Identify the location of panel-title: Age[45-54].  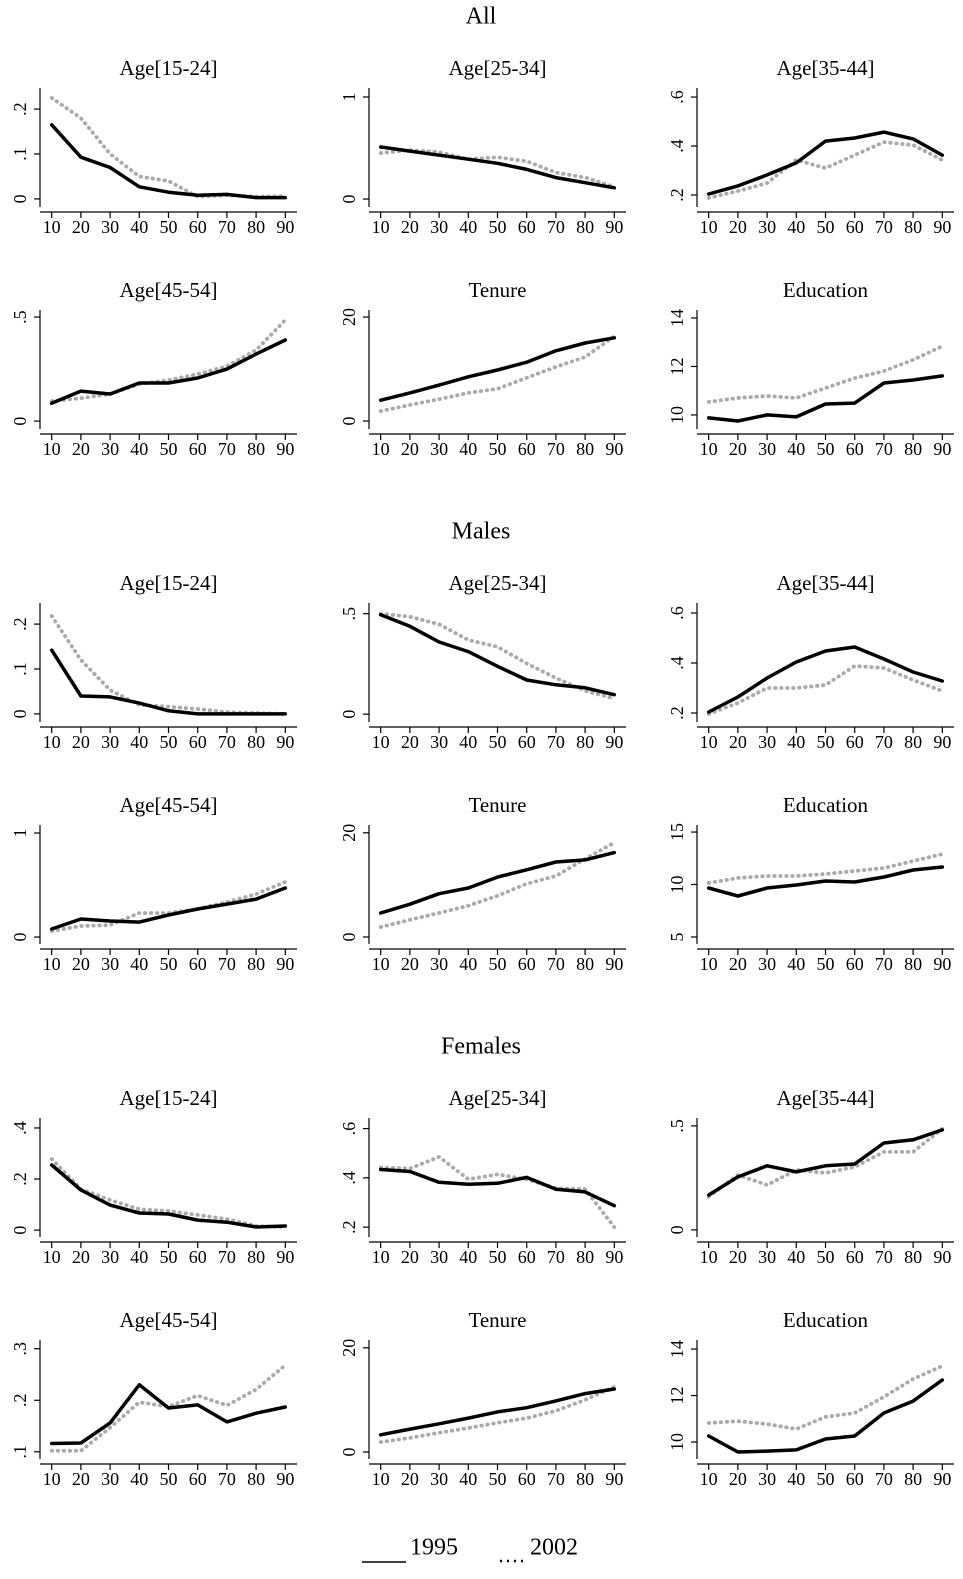
(169, 1320).